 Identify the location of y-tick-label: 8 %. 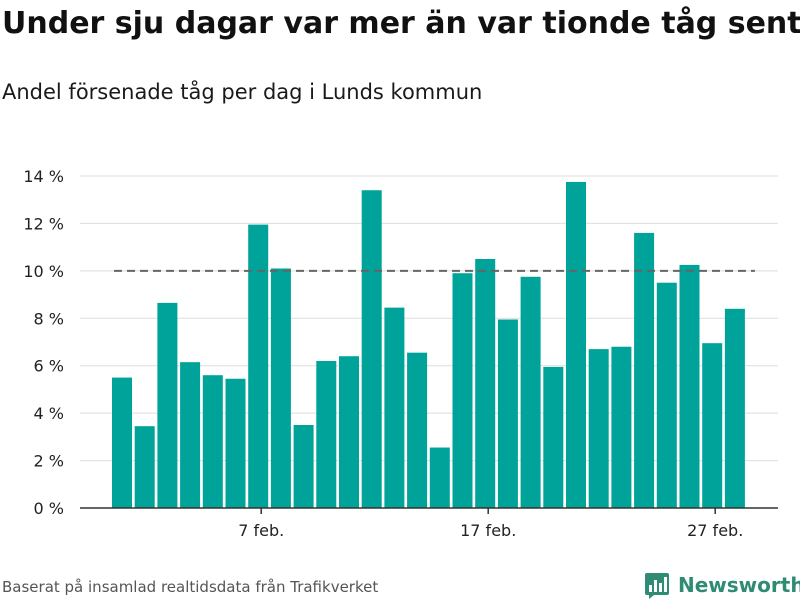
(49, 318).